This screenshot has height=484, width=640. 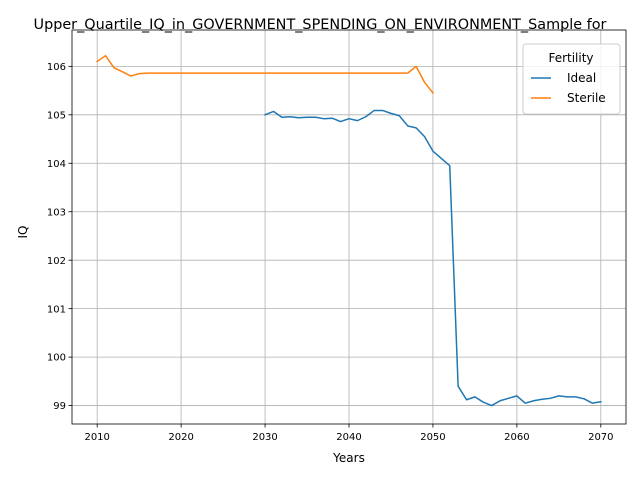 What do you see at coordinates (96, 437) in the screenshot?
I see `x-tick-label: 2010` at bounding box center [96, 437].